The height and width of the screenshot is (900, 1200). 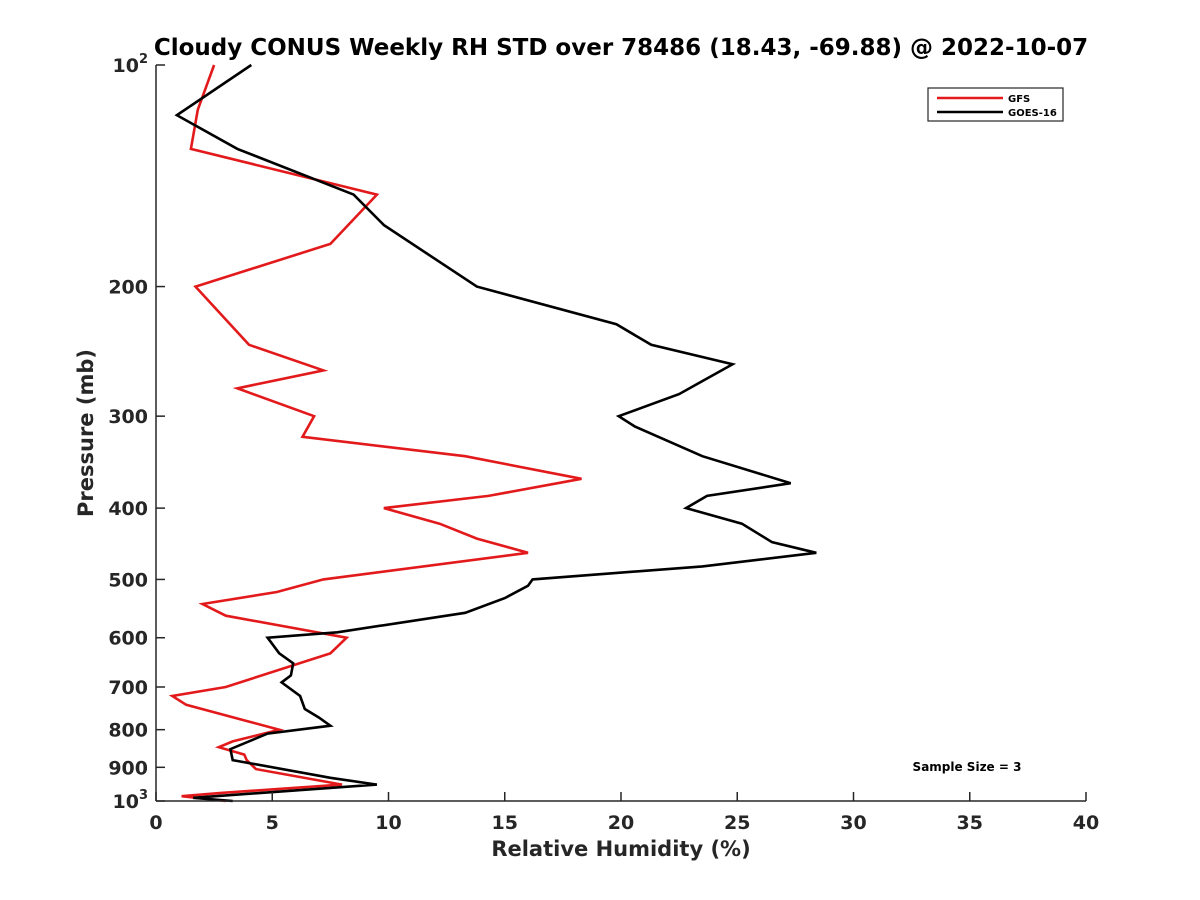 I want to click on y-tick-base: 700, so click(x=128, y=688).